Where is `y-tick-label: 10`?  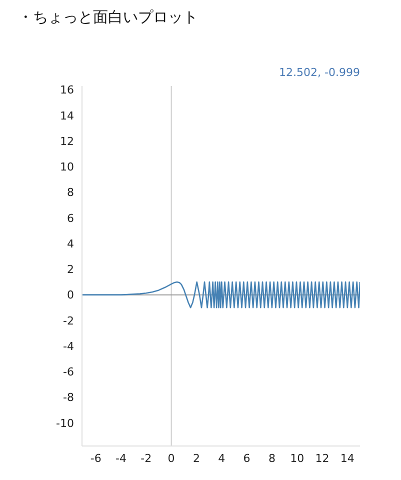 y-tick-label: 10 is located at coordinates (67, 167).